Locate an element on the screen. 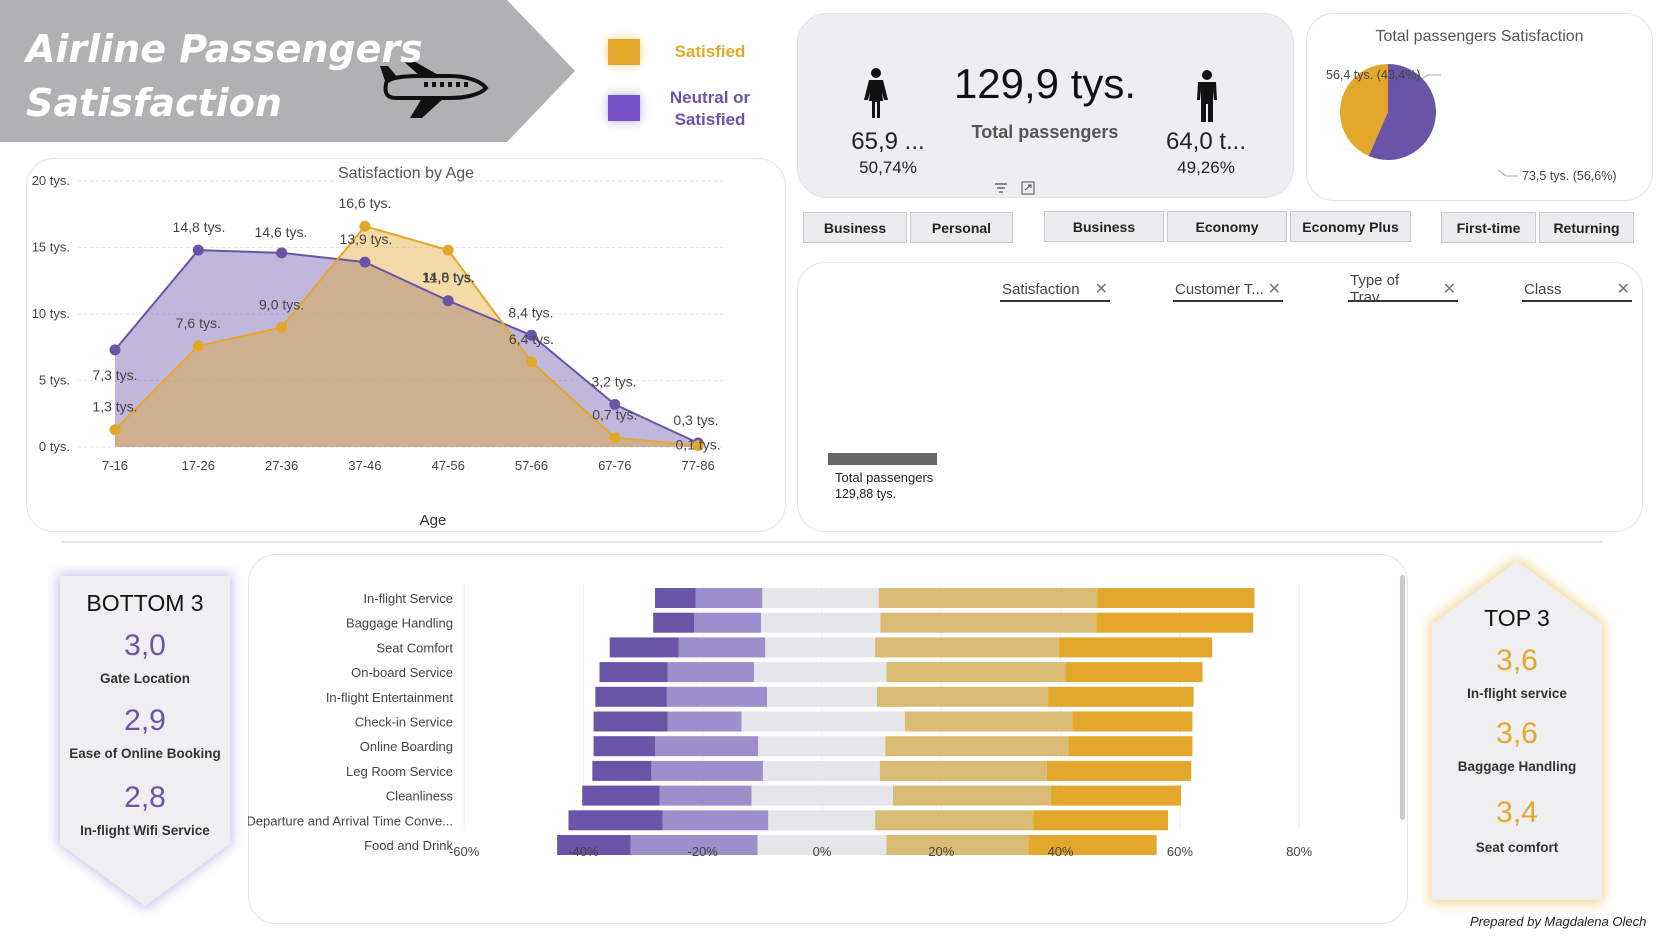 The width and height of the screenshot is (1667, 941). data-label-neutral: 14,8 tys. is located at coordinates (199, 227).